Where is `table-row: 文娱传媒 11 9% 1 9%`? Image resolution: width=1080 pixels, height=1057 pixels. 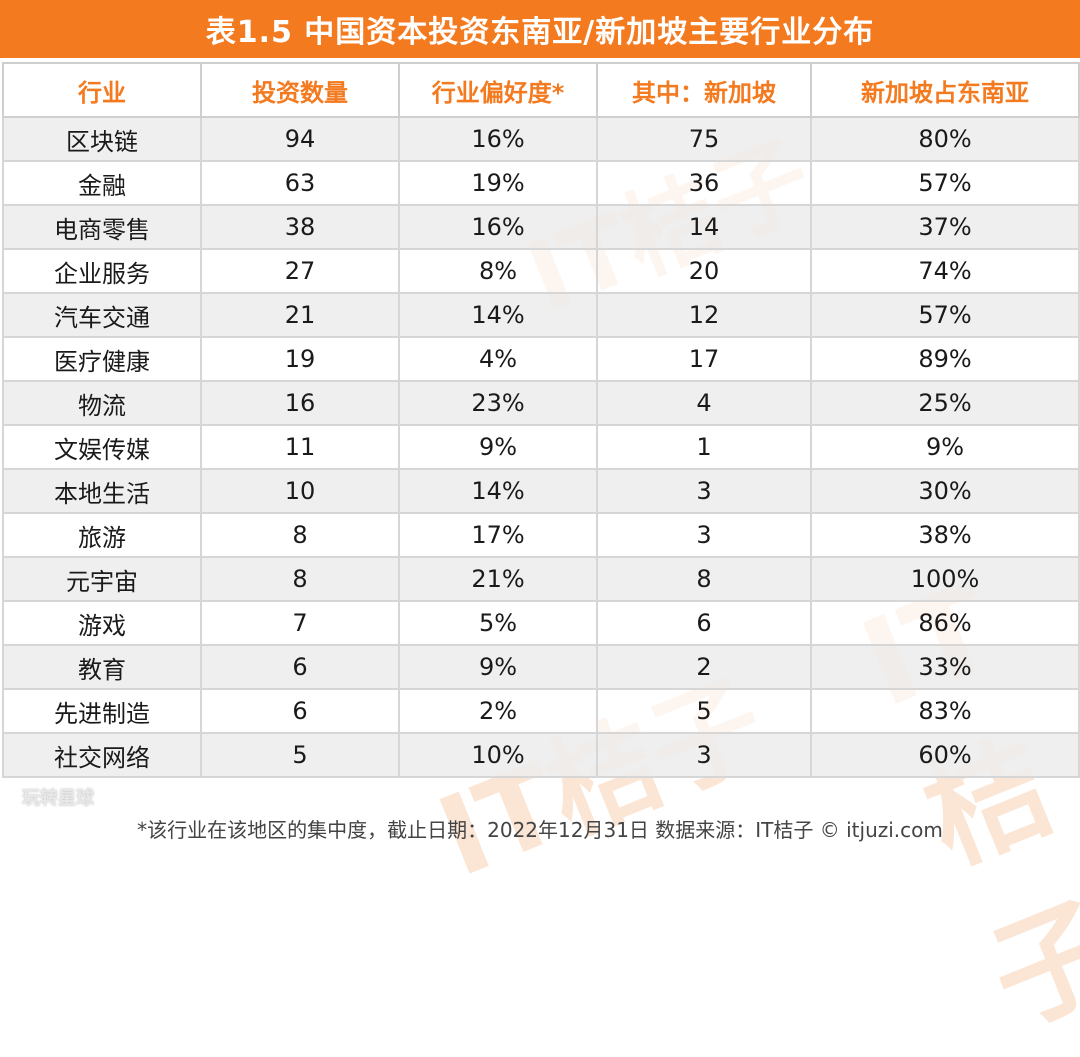
table-row: 文娱传媒 11 9% 1 9% is located at coordinates (541, 447).